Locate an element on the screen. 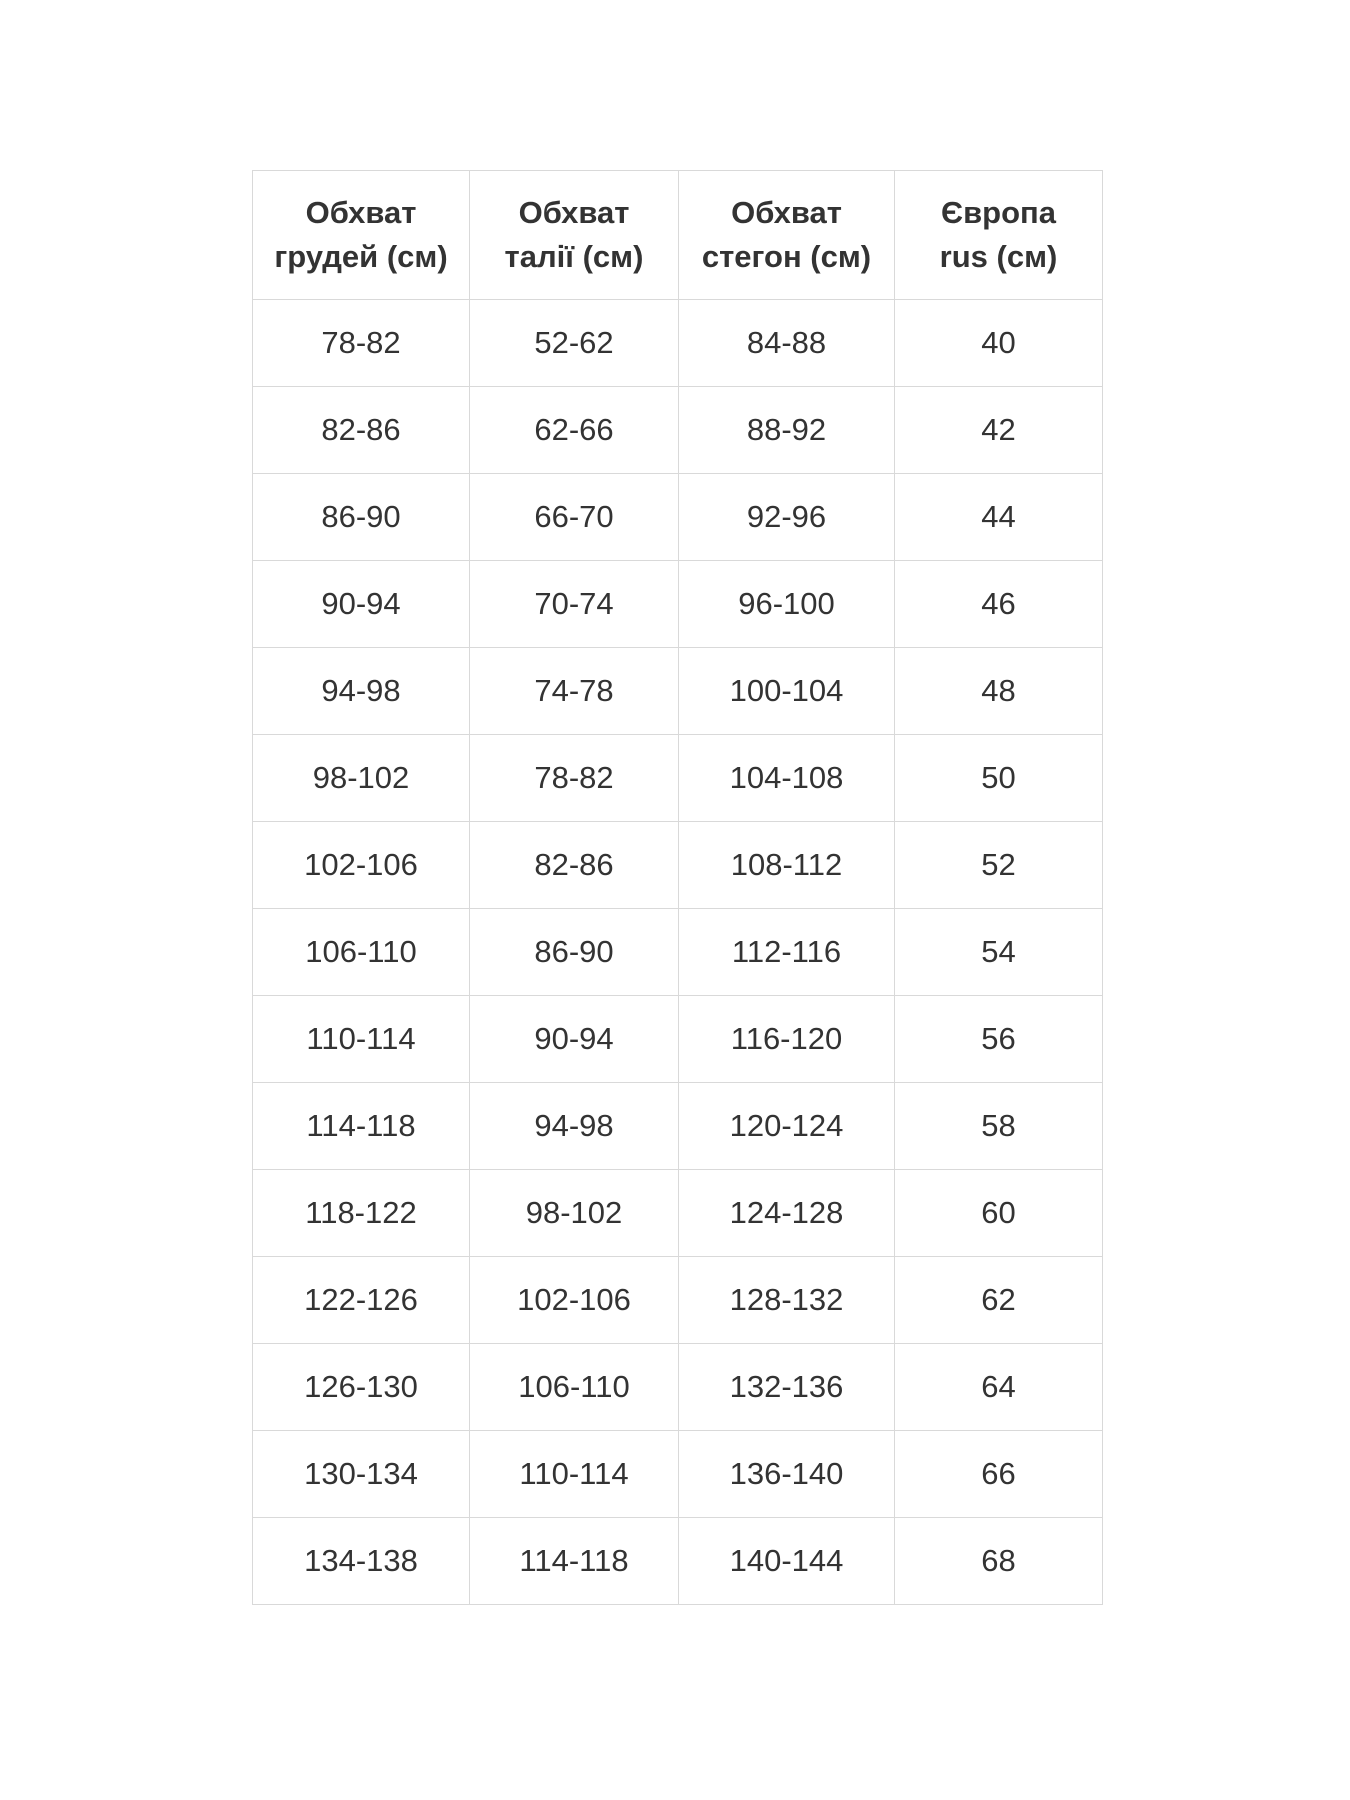  table-cell: 70-74 is located at coordinates (574, 604).